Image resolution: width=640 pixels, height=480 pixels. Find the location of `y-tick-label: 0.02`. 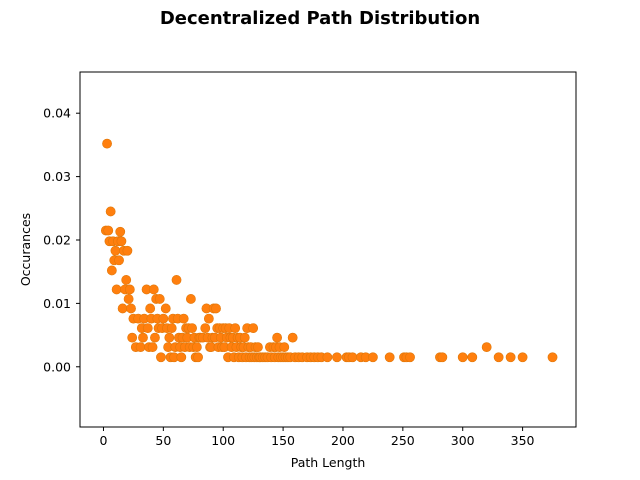

y-tick-label: 0.02 is located at coordinates (57, 239).